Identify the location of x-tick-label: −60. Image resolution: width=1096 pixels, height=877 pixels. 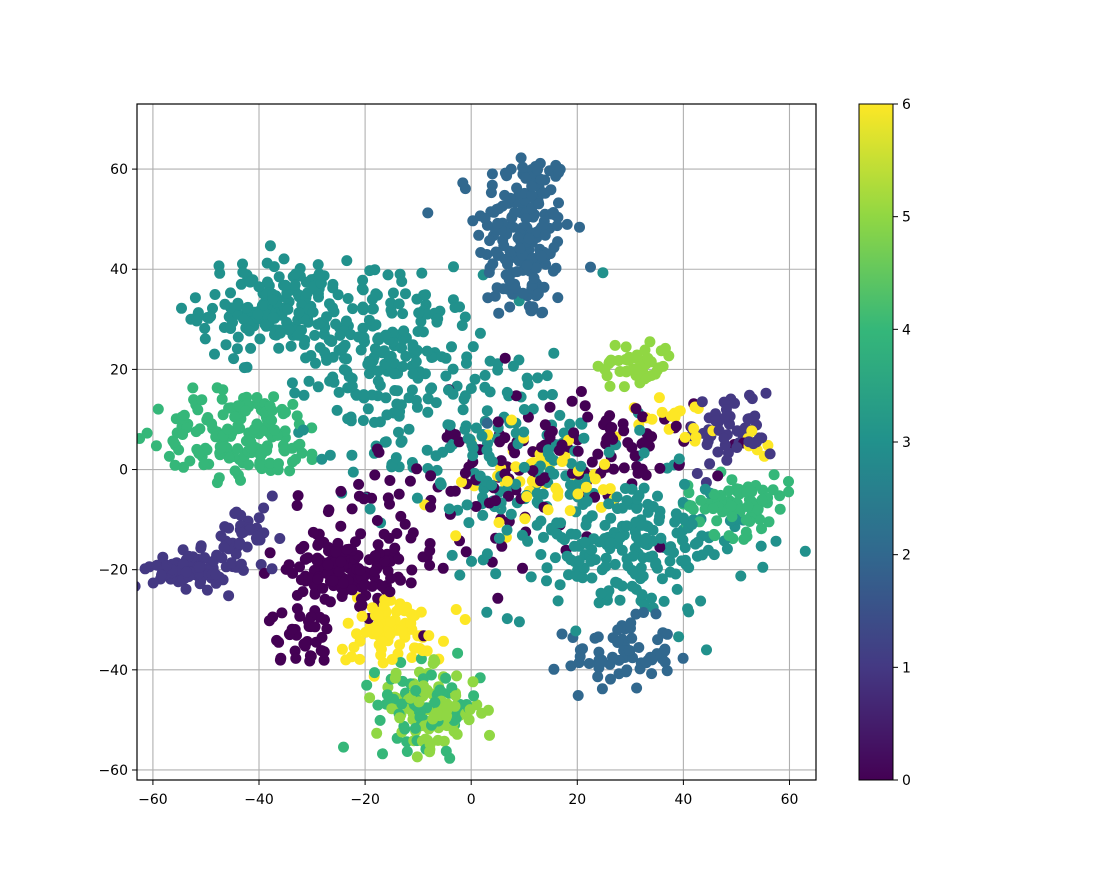
(153, 800).